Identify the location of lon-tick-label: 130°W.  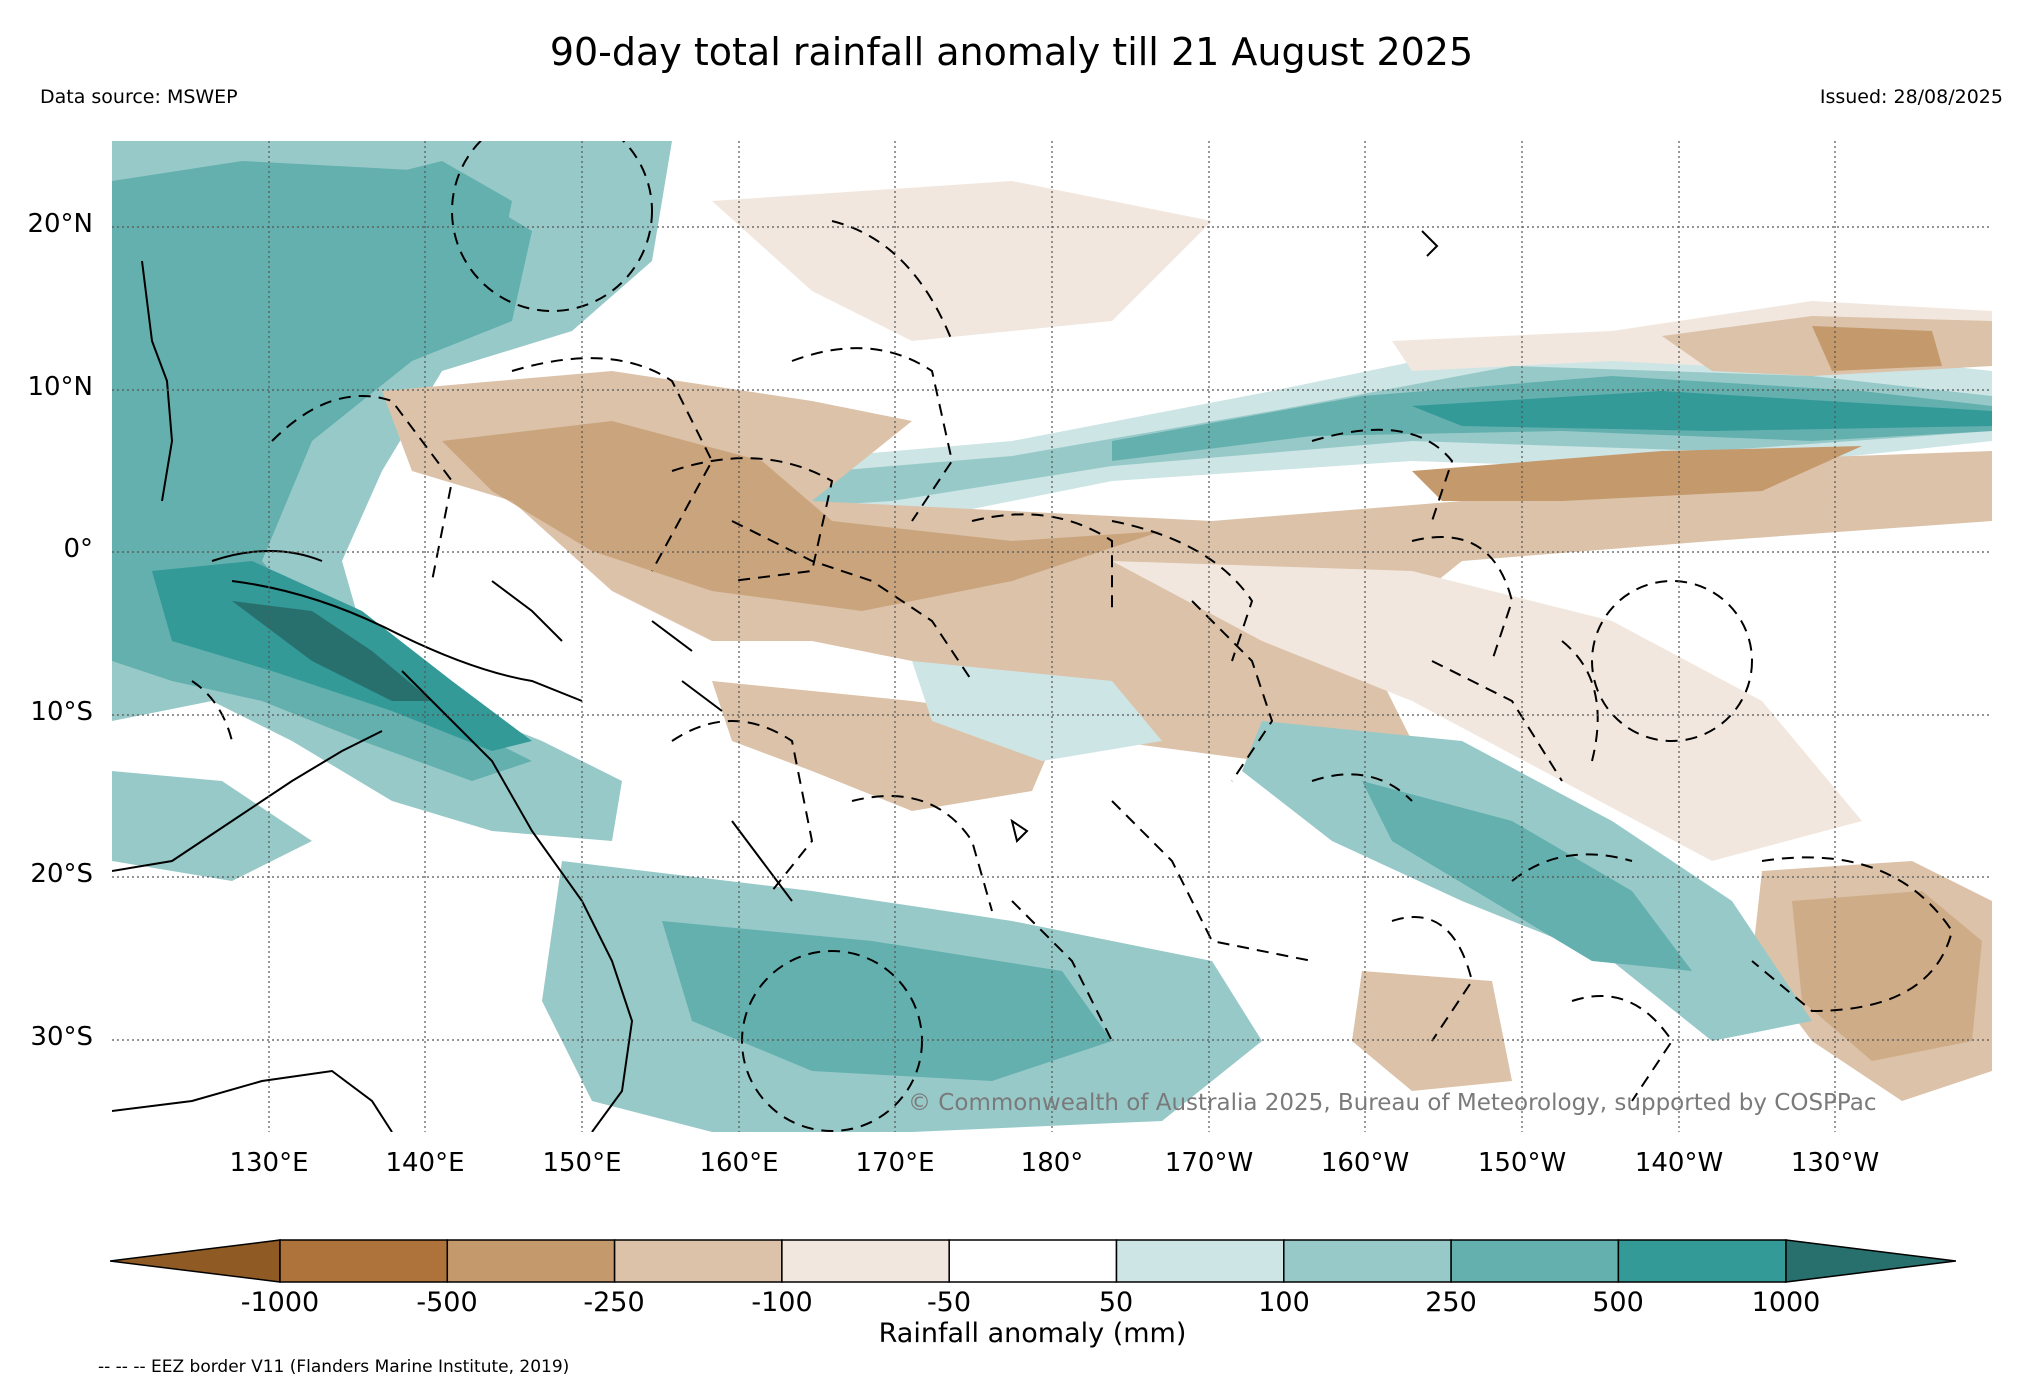
(1835, 1163).